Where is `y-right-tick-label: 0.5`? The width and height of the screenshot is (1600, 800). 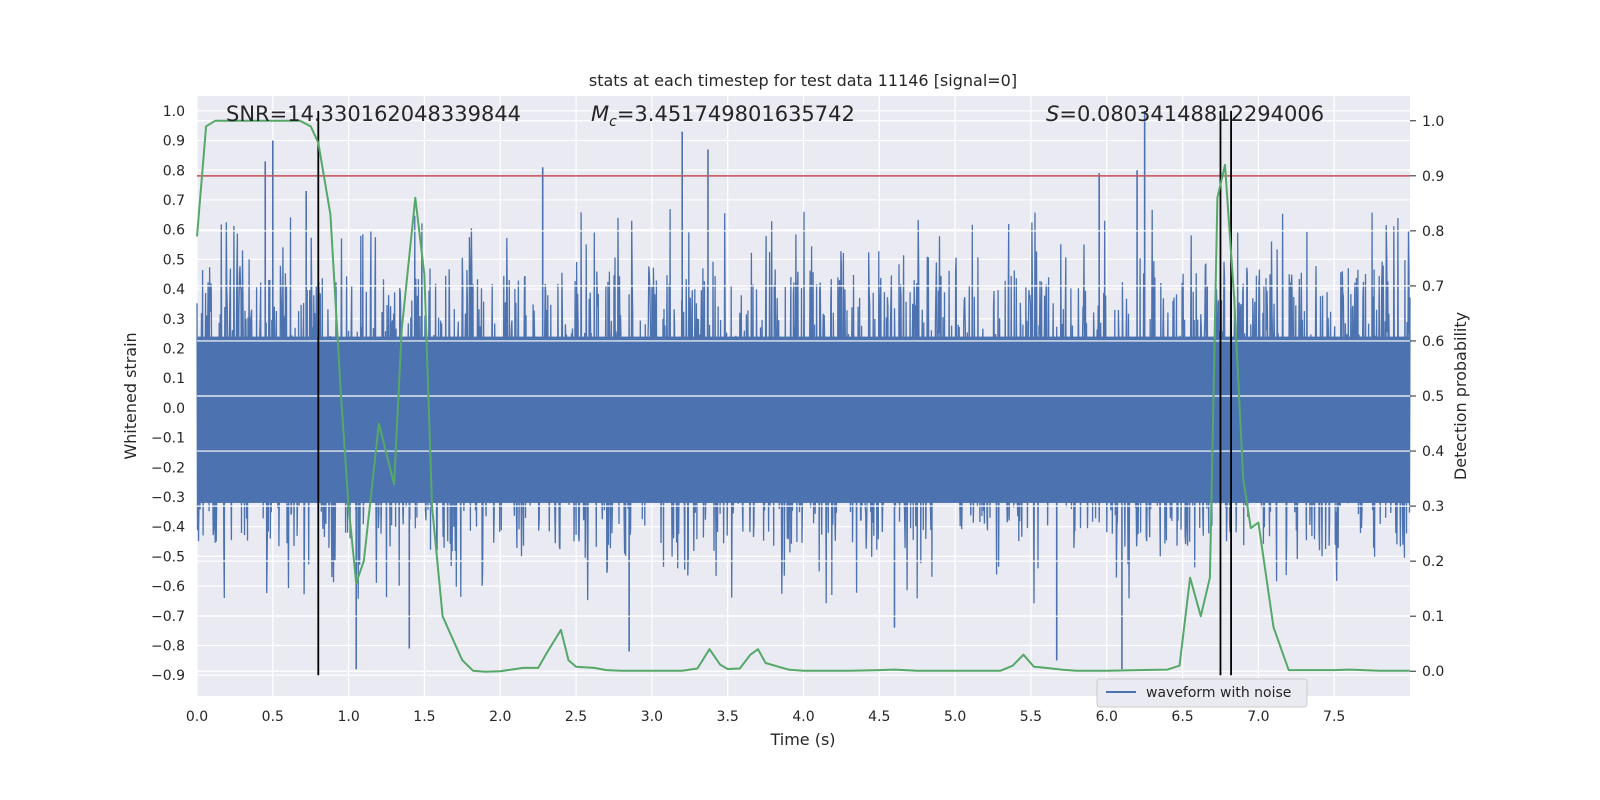
y-right-tick-label: 0.5 is located at coordinates (1433, 397).